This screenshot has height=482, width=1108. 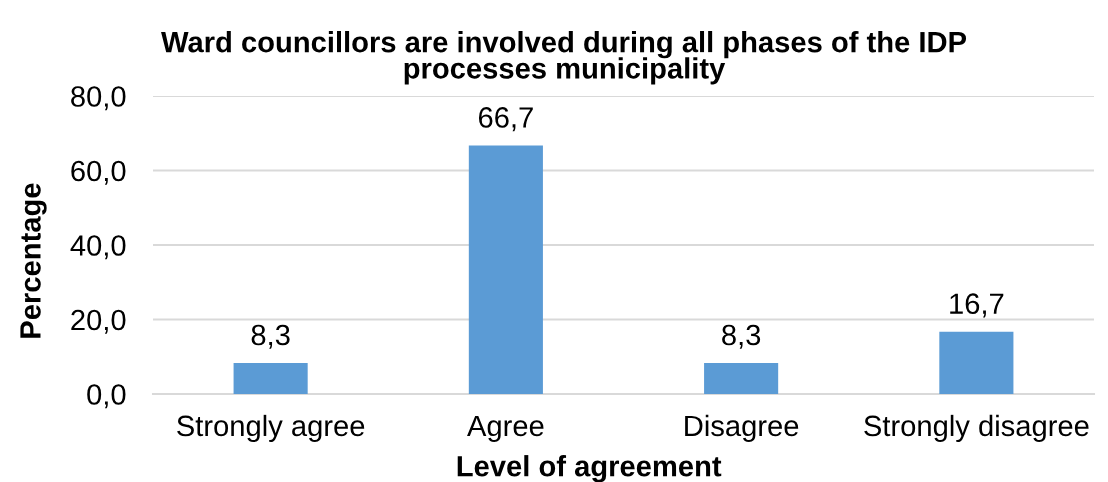 I want to click on x-axis-title: Level of agreement, so click(x=589, y=468).